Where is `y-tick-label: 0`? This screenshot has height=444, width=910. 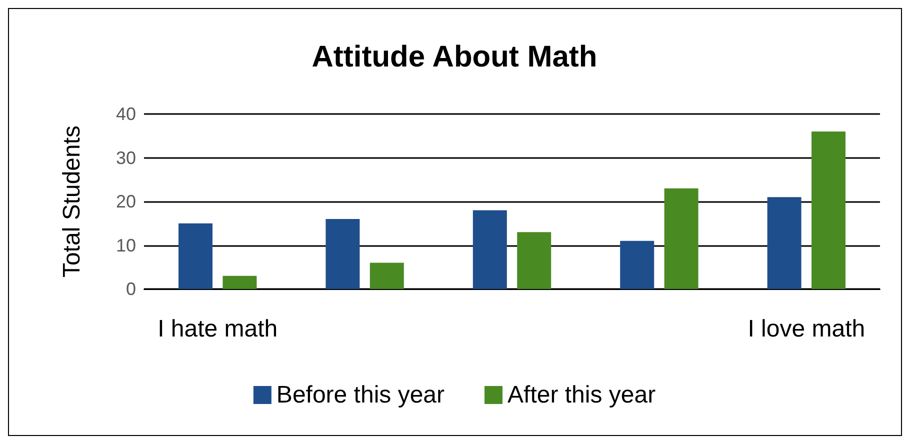 y-tick-label: 0 is located at coordinates (131, 289).